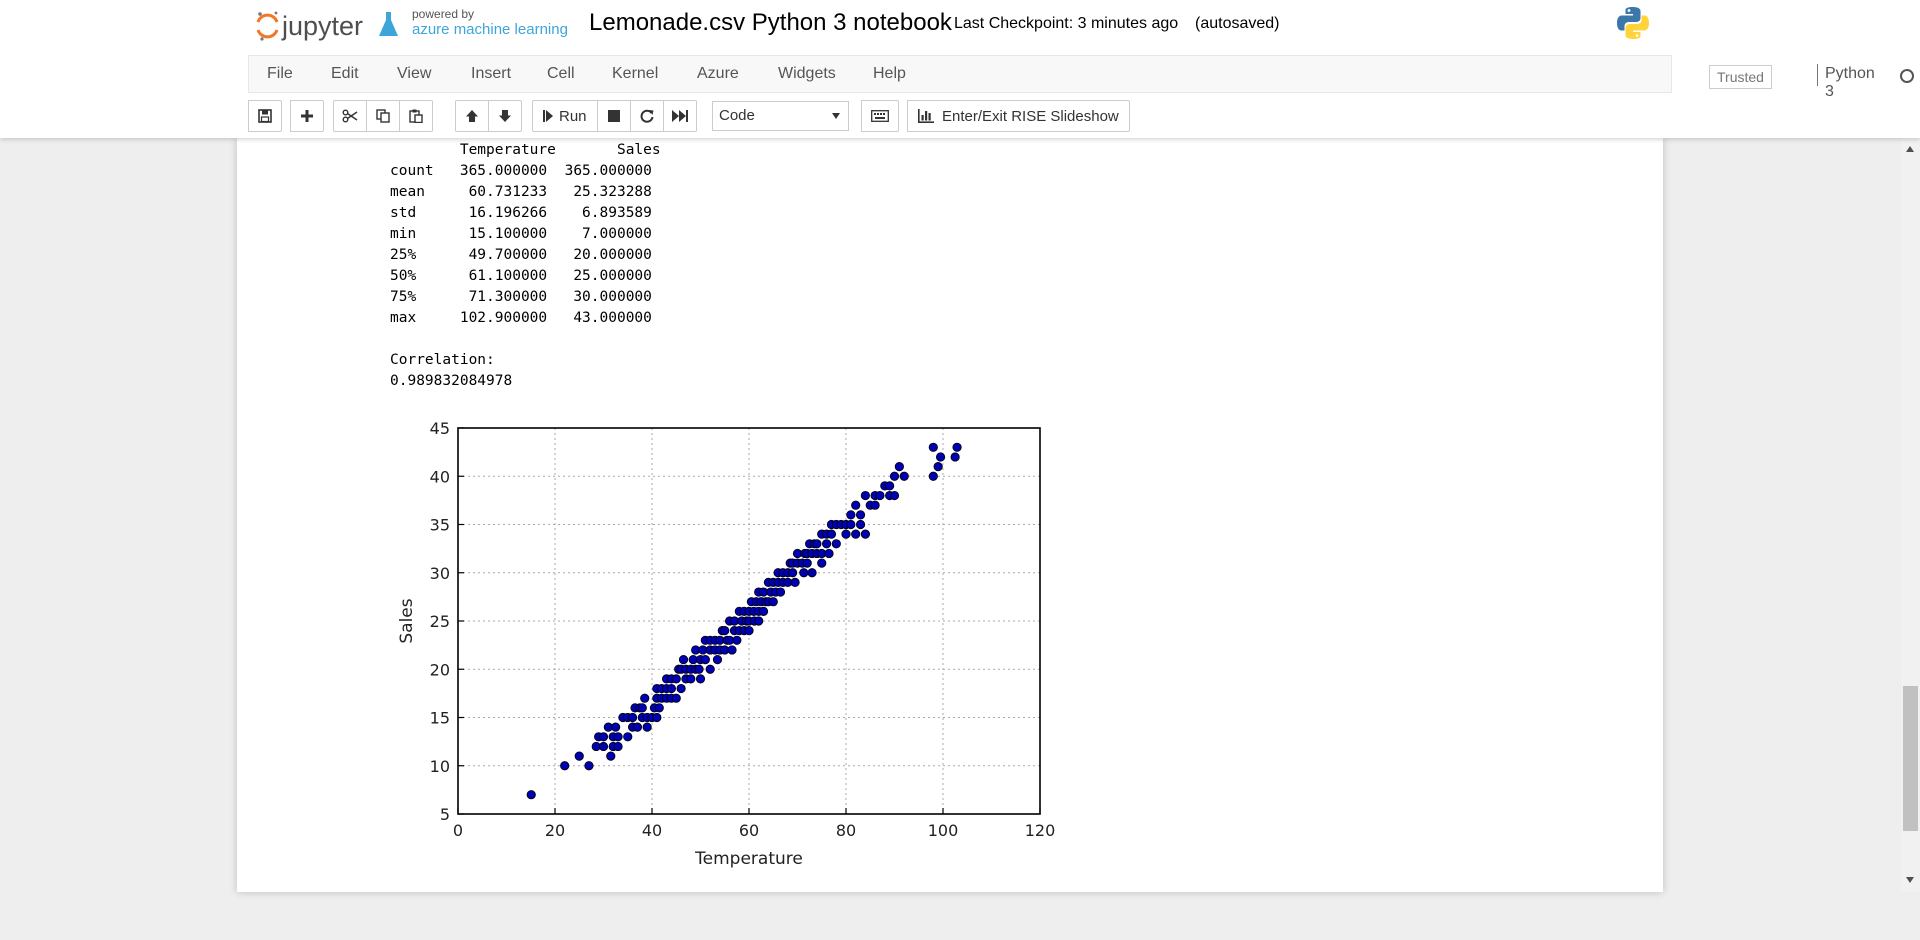 This screenshot has width=1920, height=940. What do you see at coordinates (770, 22) in the screenshot?
I see `notebook-title: Lemonade.csv Python 3 notebook` at bounding box center [770, 22].